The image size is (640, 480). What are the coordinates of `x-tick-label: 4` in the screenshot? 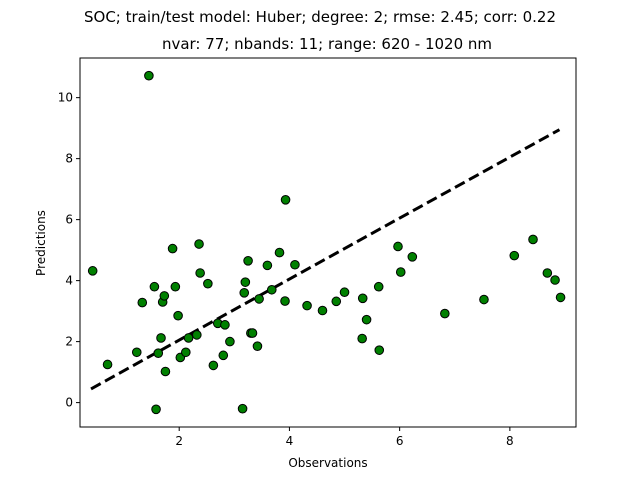 It's located at (290, 441).